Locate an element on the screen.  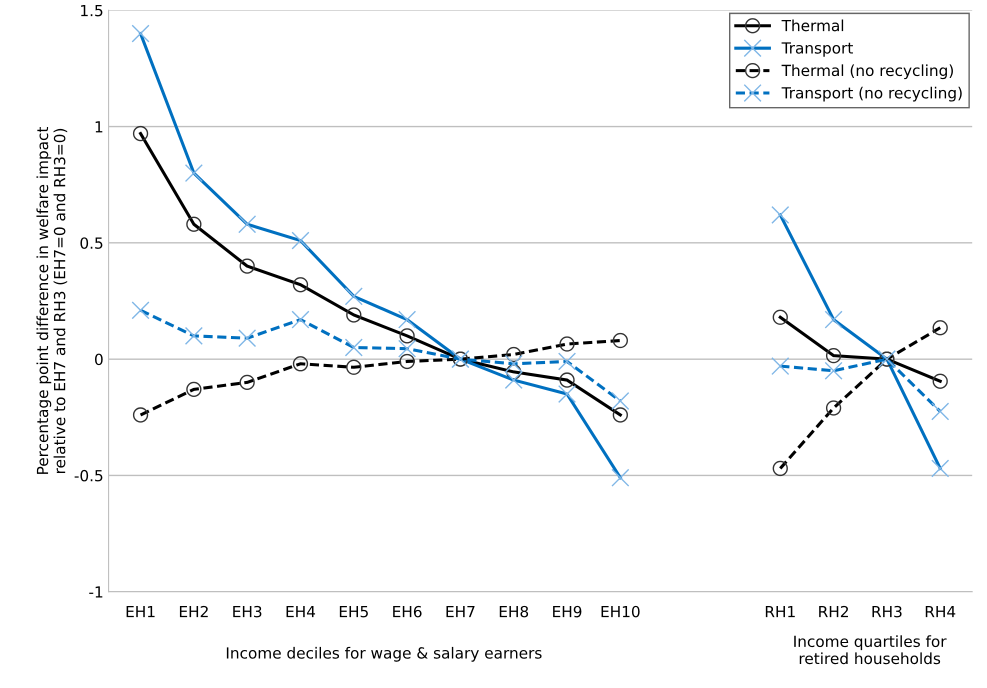
legend-label: Transport (no recycling) is located at coordinates (872, 94).